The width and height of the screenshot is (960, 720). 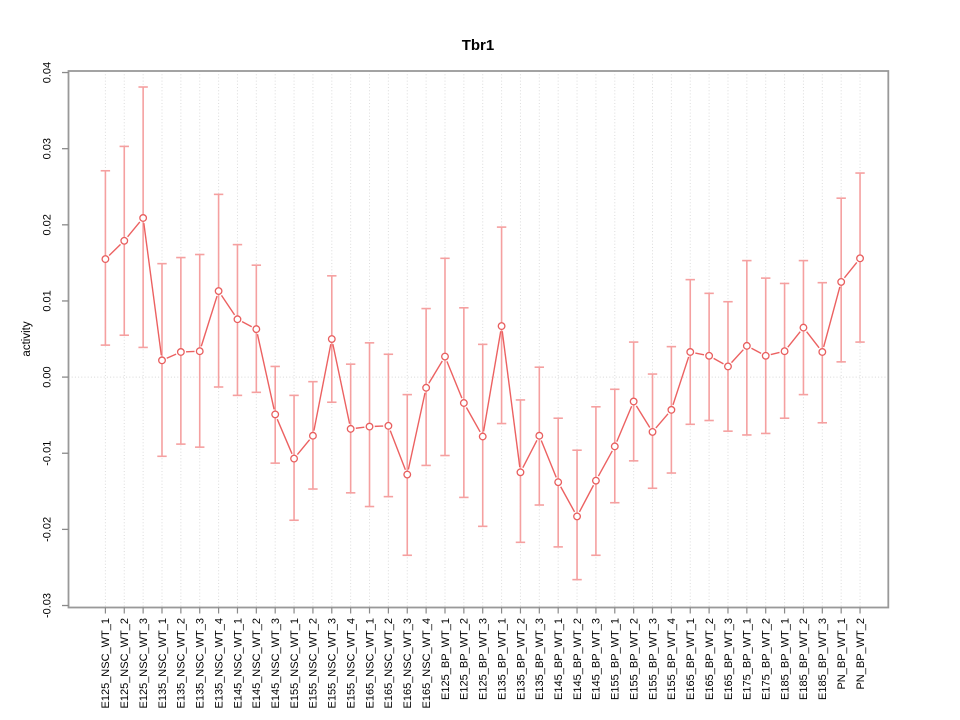 I want to click on y-tick-label: 0.02, so click(x=48, y=224).